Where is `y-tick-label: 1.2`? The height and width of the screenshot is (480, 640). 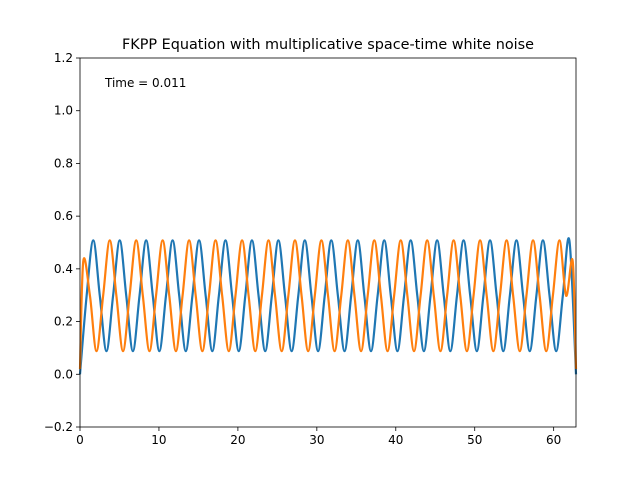
y-tick-label: 1.2 is located at coordinates (63, 58).